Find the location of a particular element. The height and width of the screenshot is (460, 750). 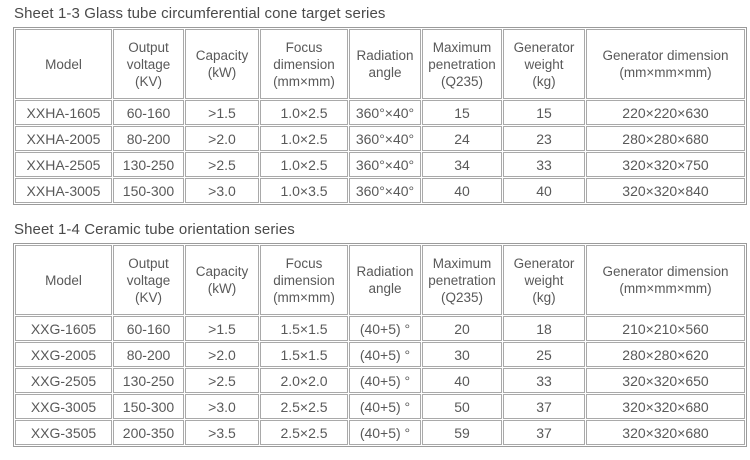

table-cell: 220×220×630 is located at coordinates (665, 112).